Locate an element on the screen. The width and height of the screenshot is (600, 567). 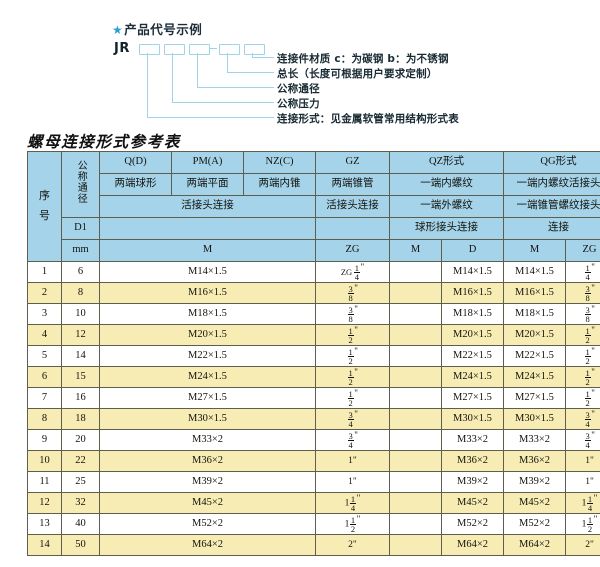
cell-nominal-bore: 14 is located at coordinates (80, 356).